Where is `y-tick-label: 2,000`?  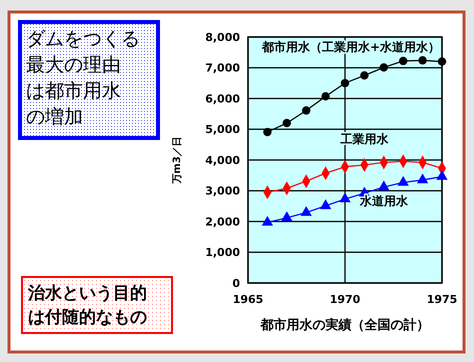 y-tick-label: 2,000 is located at coordinates (222, 221).